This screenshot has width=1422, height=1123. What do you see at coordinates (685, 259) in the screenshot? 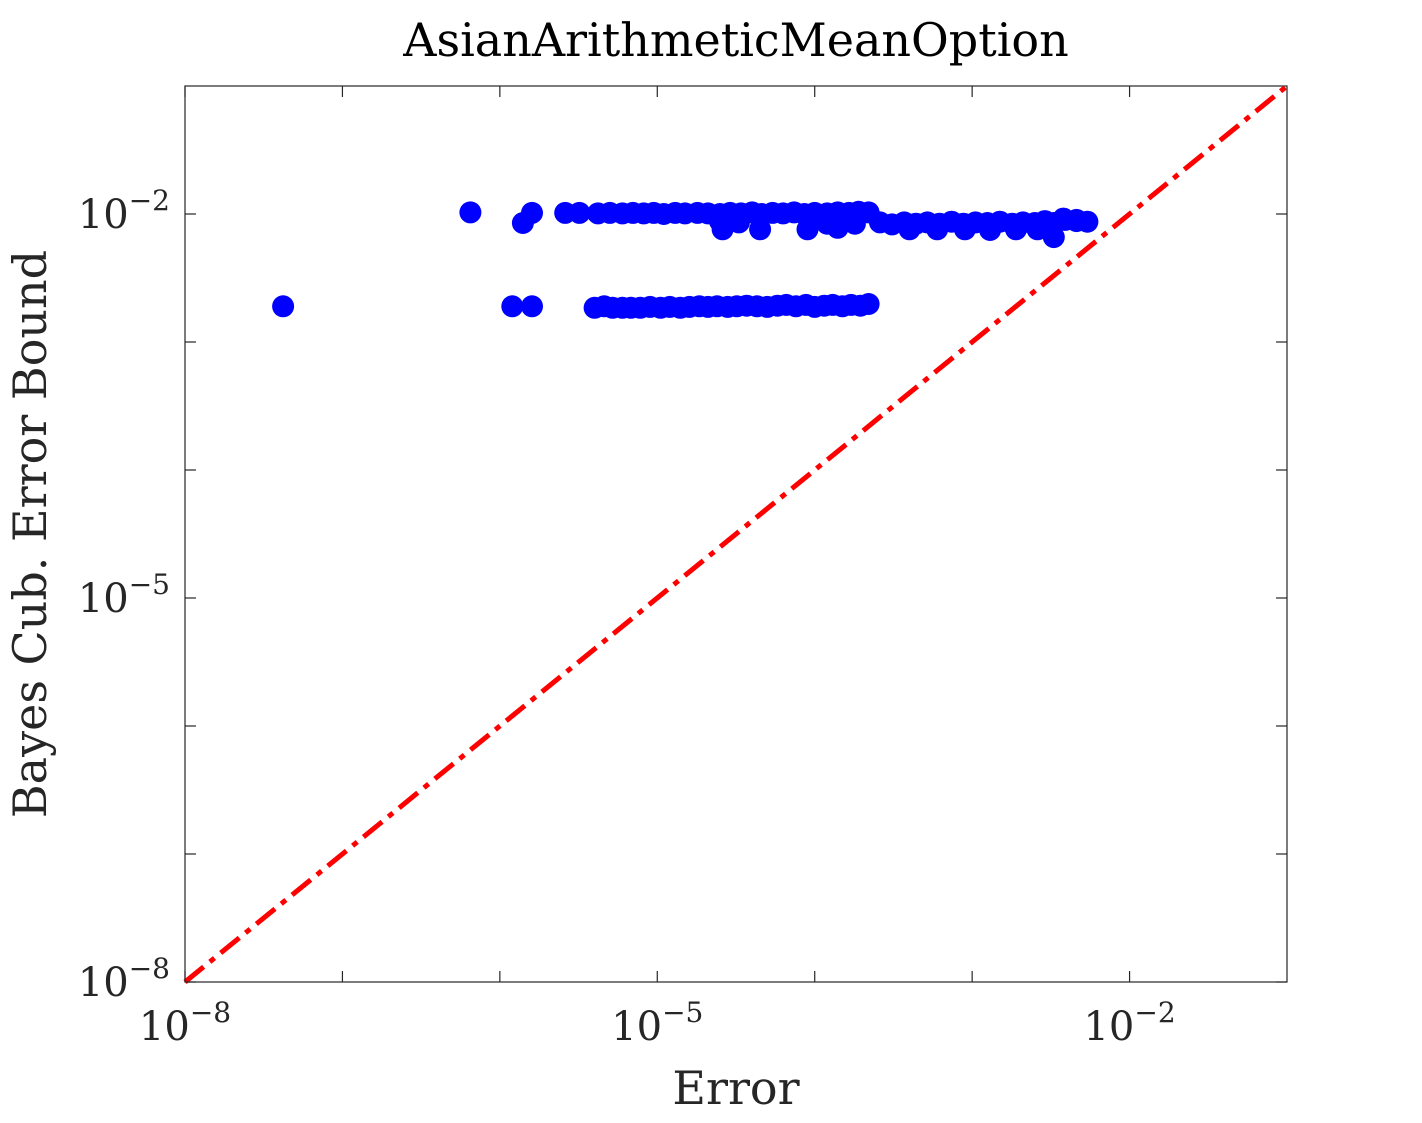
I see `data-points` at bounding box center [685, 259].